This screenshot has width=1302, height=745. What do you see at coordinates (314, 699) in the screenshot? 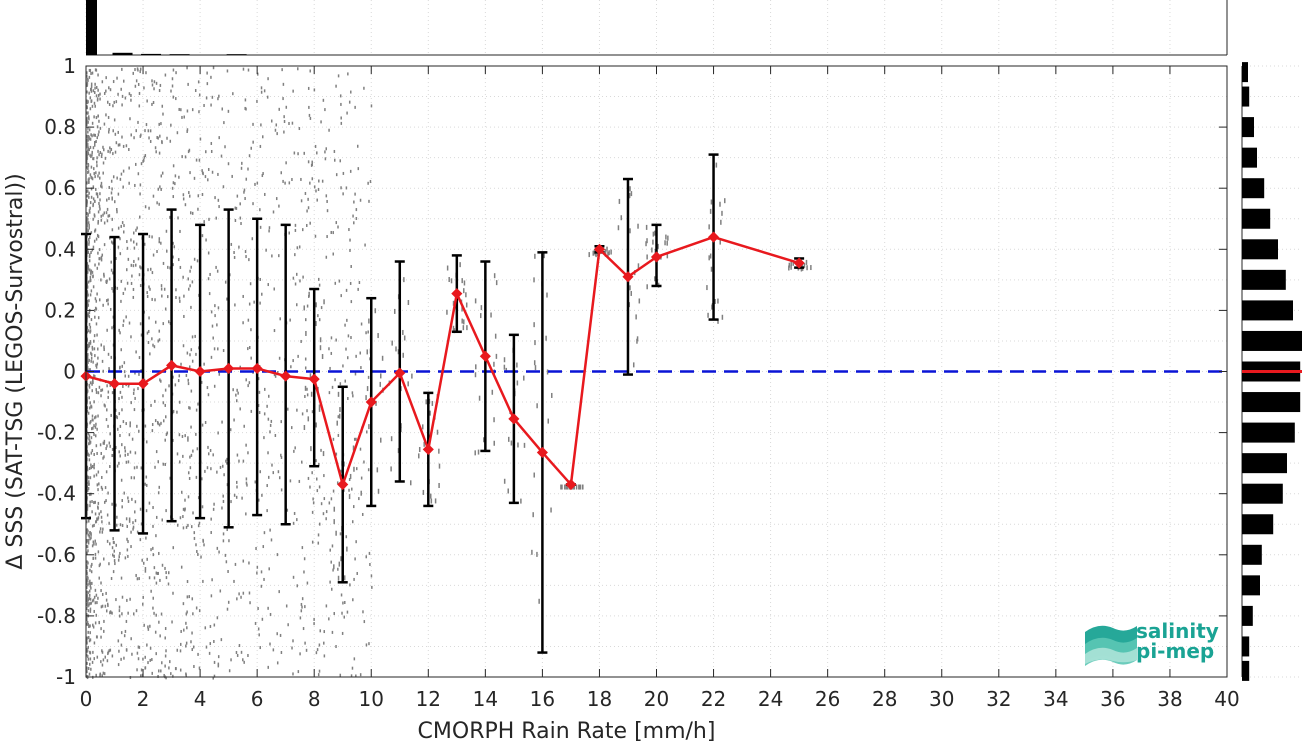
I see `x-tick-label: 8` at bounding box center [314, 699].